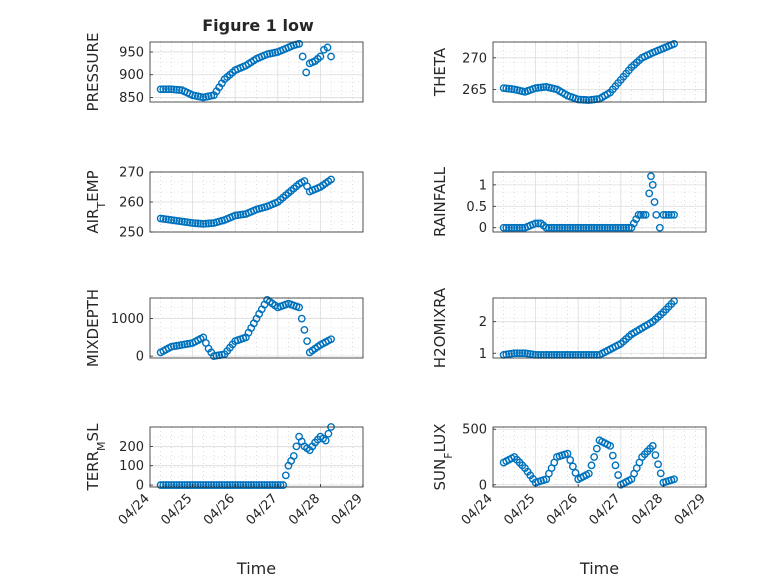  I want to click on y-axis-label: MIXDEPTH, so click(93, 328).